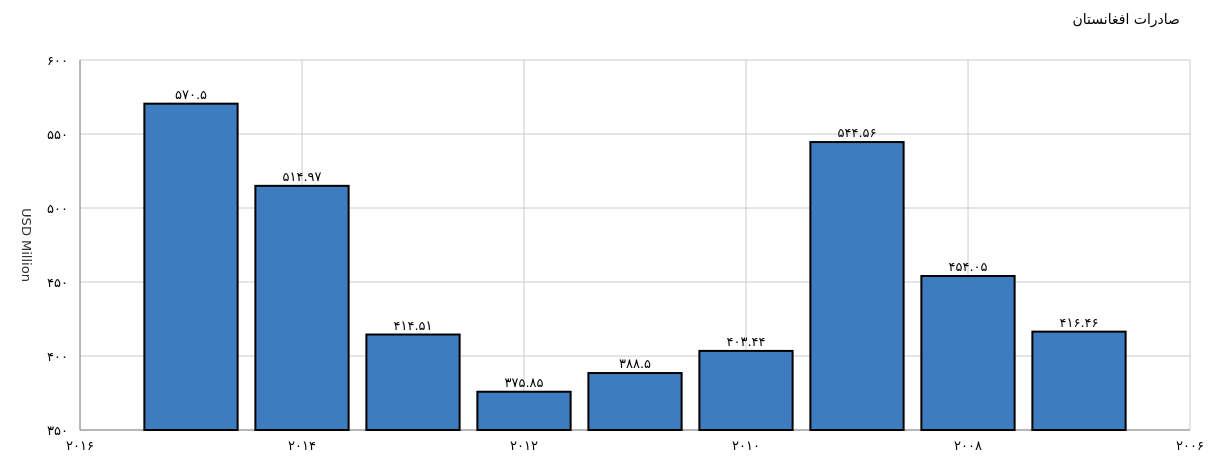  Describe the element at coordinates (57, 134) in the screenshot. I see `y-tick-label: ۵۵۰` at that location.